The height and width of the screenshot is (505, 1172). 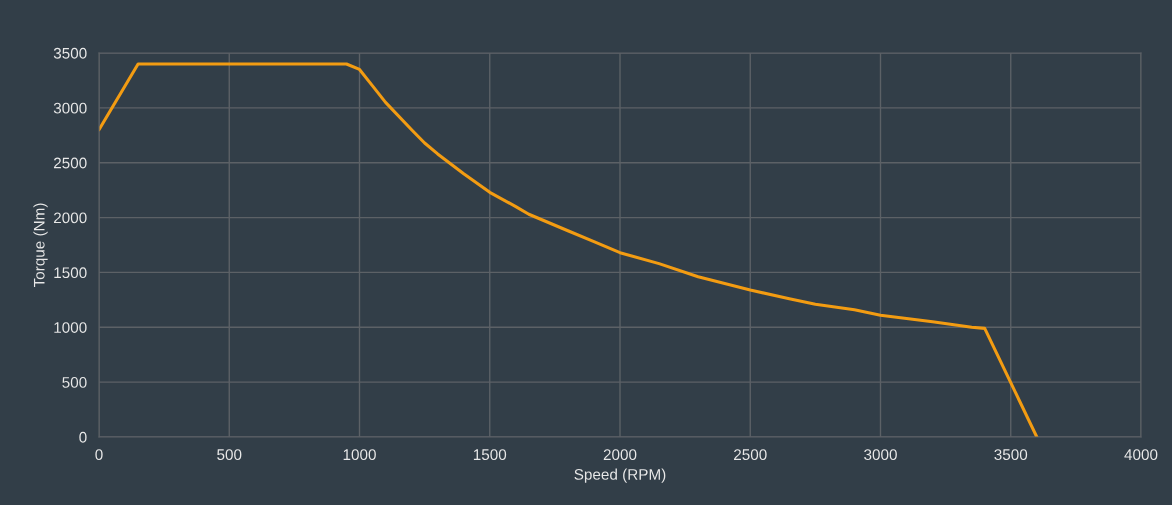 I want to click on x-tick-label: 500, so click(x=229, y=455).